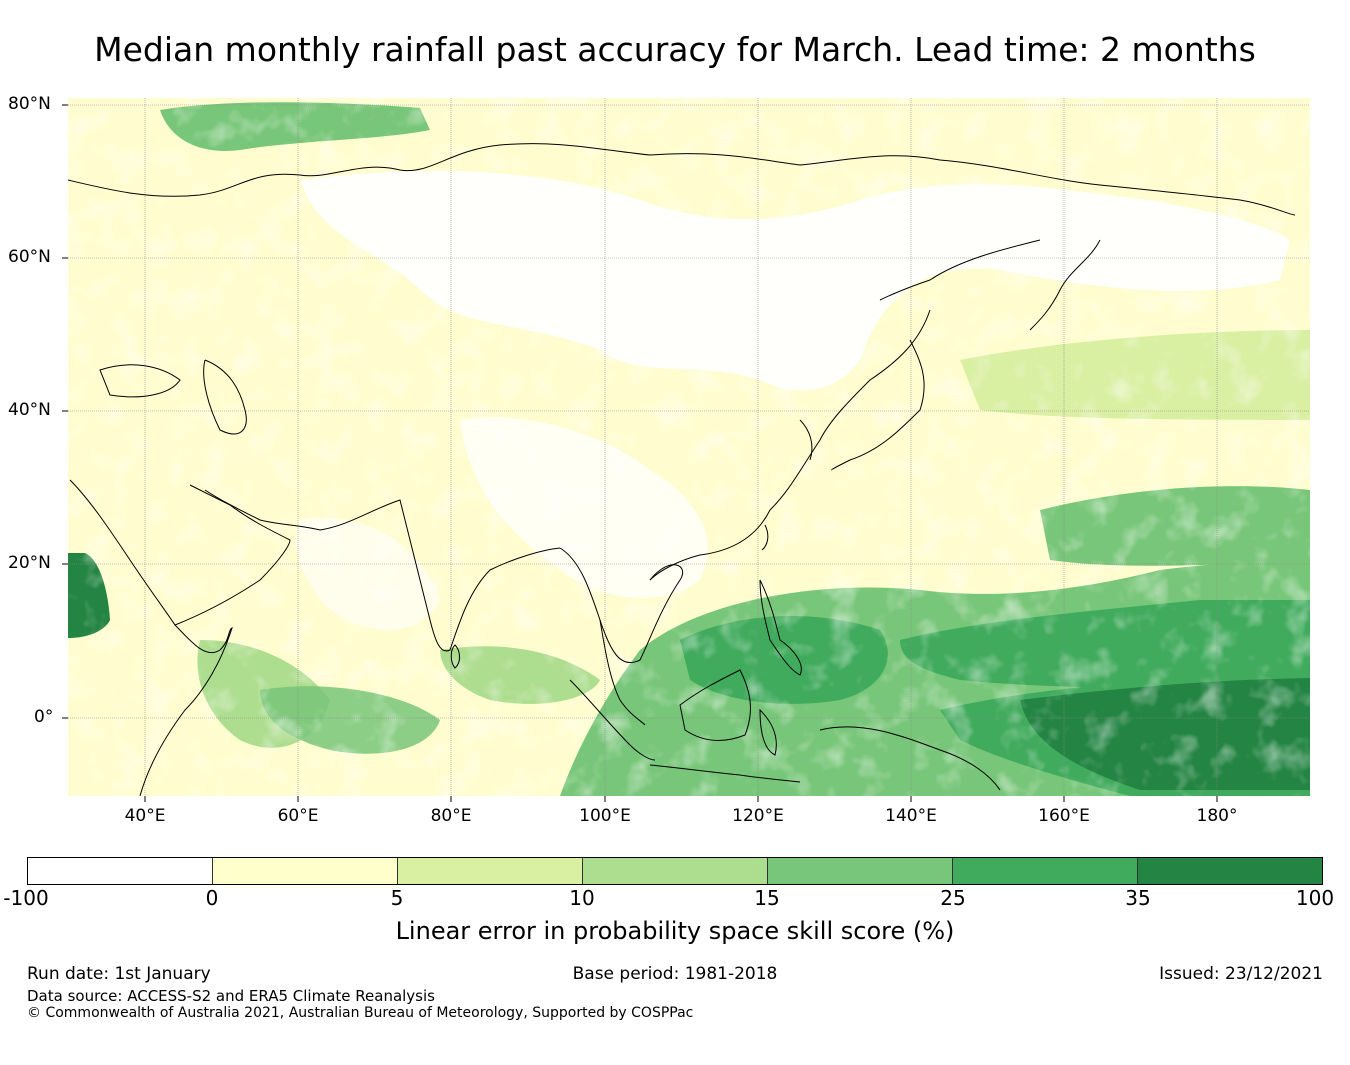 This screenshot has width=1350, height=1065. Describe the element at coordinates (298, 816) in the screenshot. I see `lon-label-60e: 60°E` at that location.